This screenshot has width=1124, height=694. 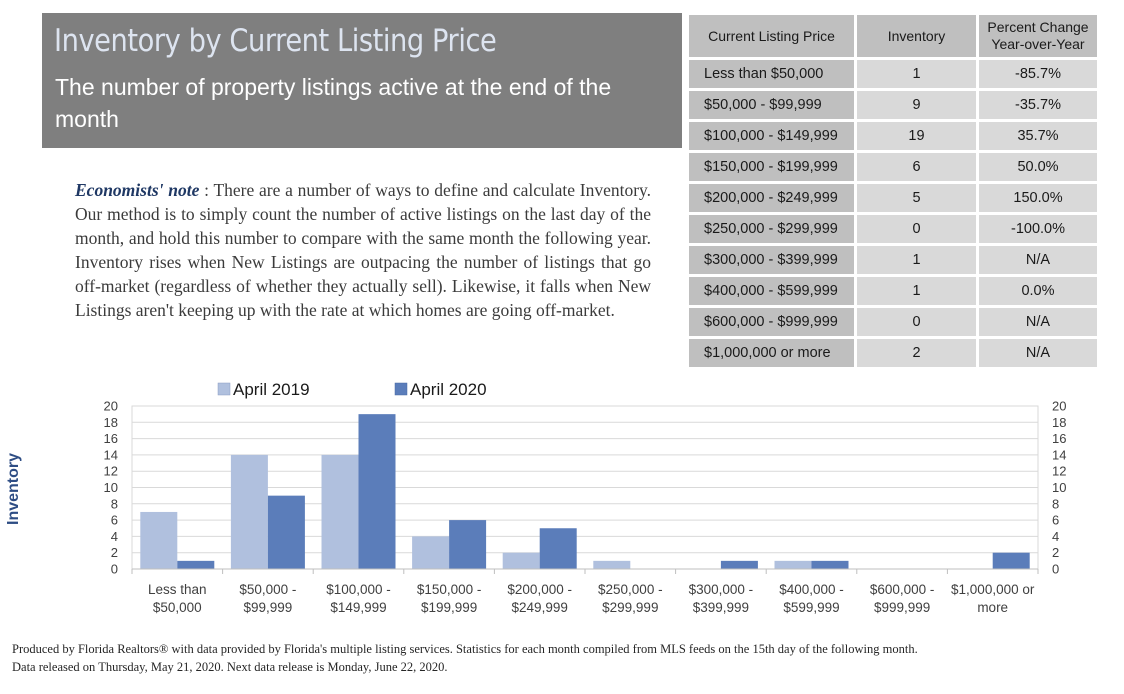 I want to click on header-price: Current Listing Price, so click(x=771, y=36).